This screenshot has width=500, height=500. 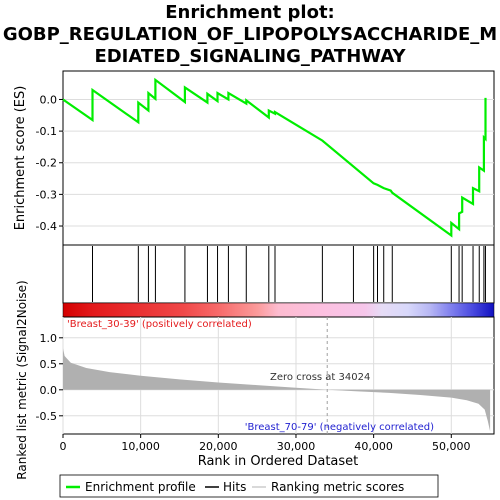 I want to click on es-y-tick-label: -0.2, so click(x=46, y=163).